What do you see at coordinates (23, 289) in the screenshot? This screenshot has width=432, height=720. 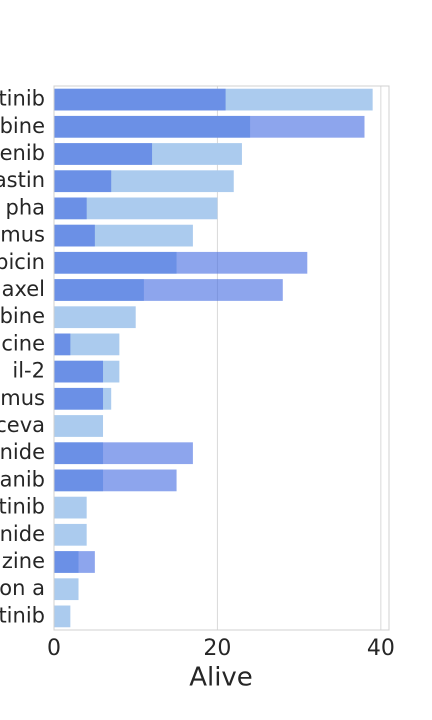 I see `y-tick-label: axel` at bounding box center [23, 289].